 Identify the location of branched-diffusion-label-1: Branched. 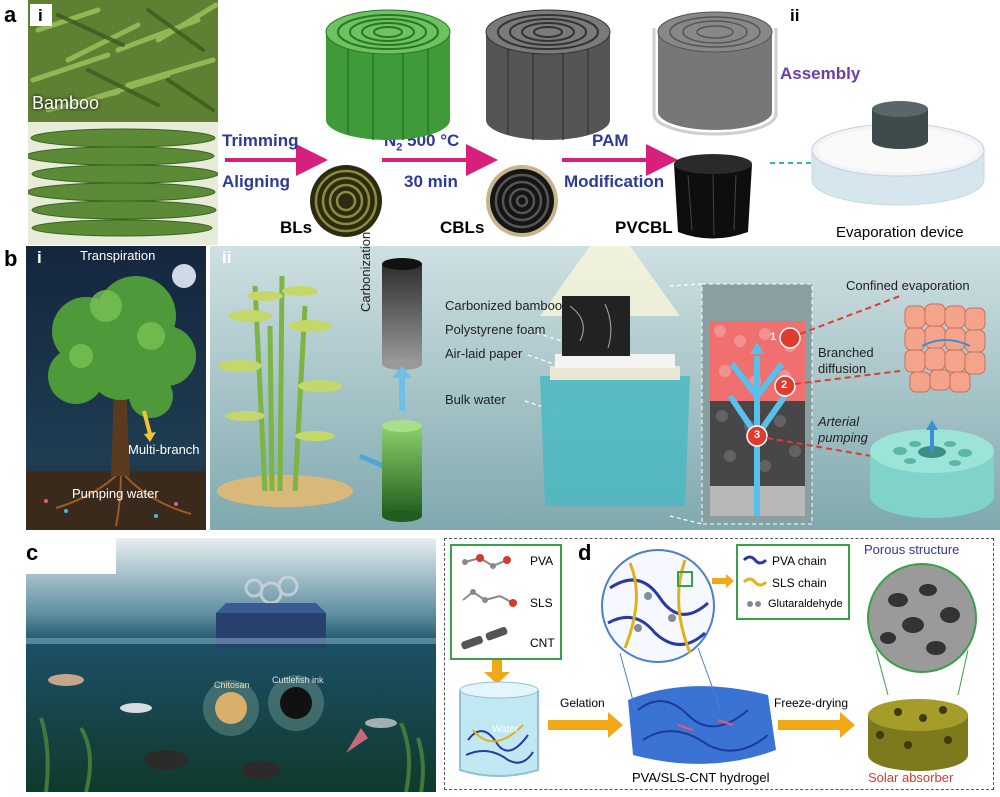
(846, 352).